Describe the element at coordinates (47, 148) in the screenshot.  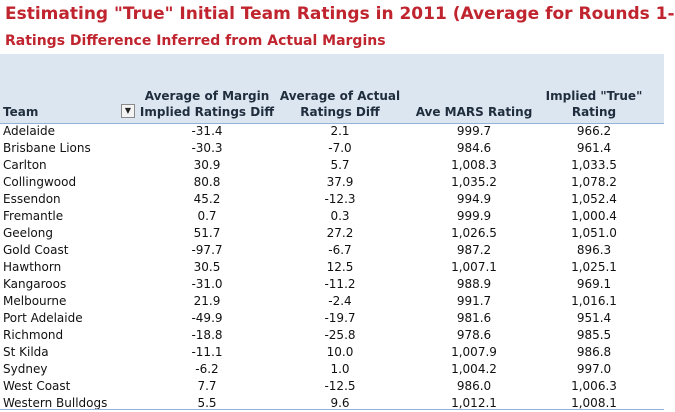
I see `cell-team: Brisbane Lions` at that location.